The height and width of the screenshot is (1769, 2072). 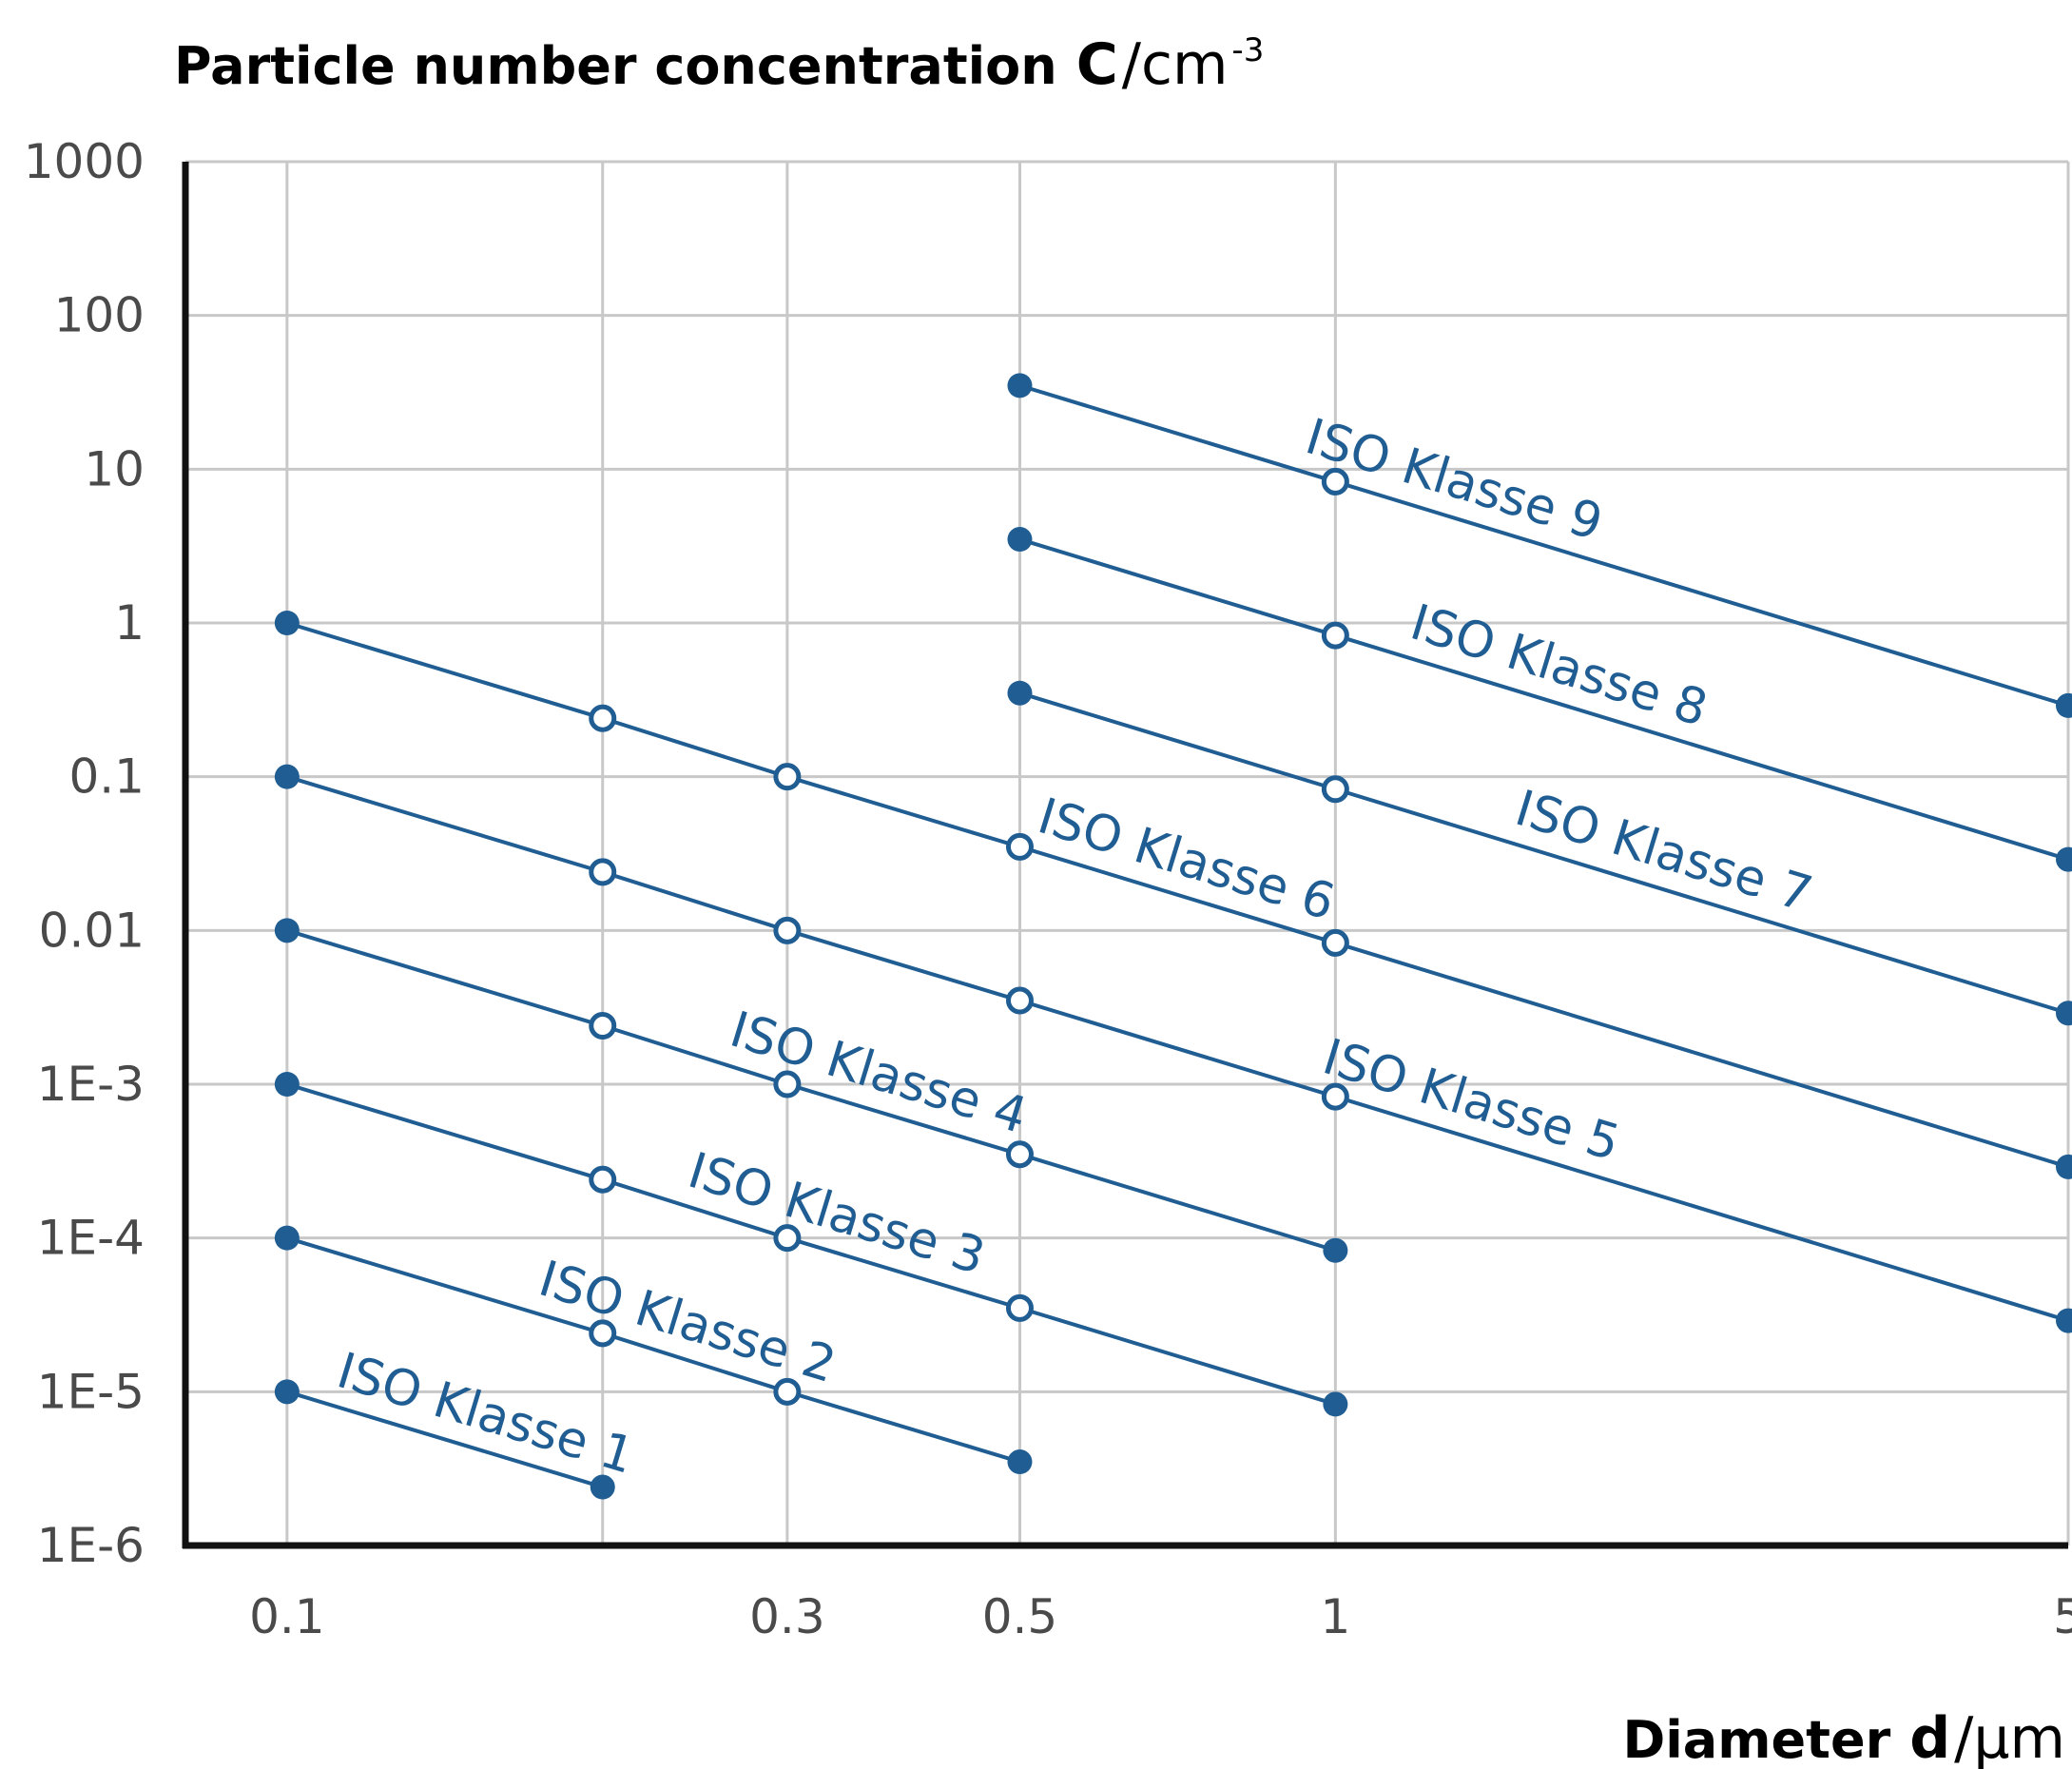 I want to click on x-axis-title: Diameter d /µm, so click(x=1843, y=1737).